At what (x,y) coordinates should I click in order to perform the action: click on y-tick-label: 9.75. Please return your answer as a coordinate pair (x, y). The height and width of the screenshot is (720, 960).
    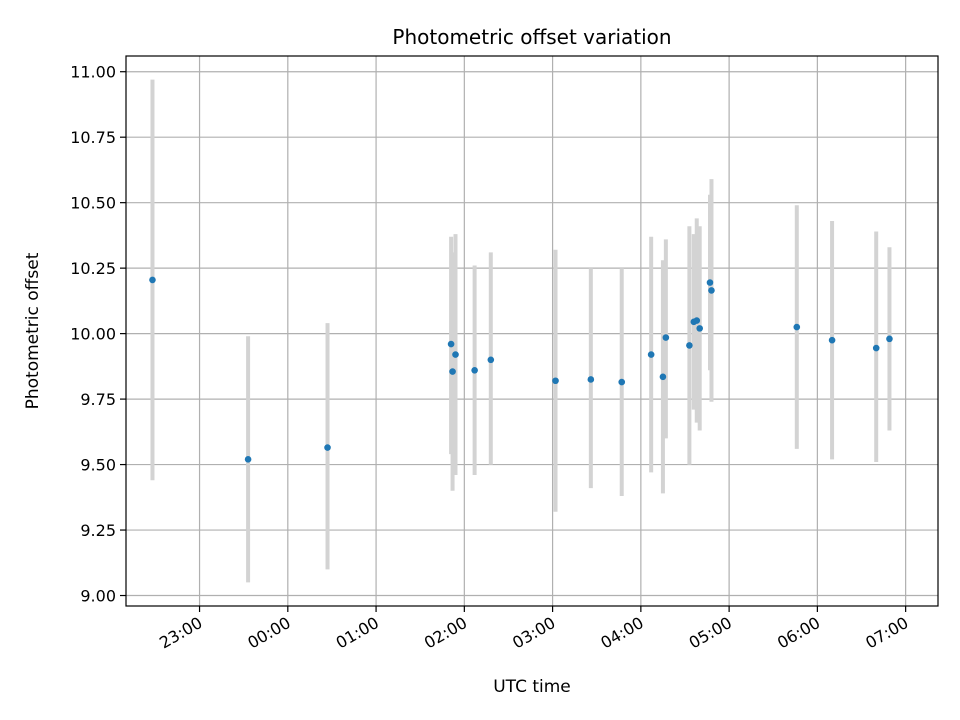
    Looking at the image, I should click on (98, 399).